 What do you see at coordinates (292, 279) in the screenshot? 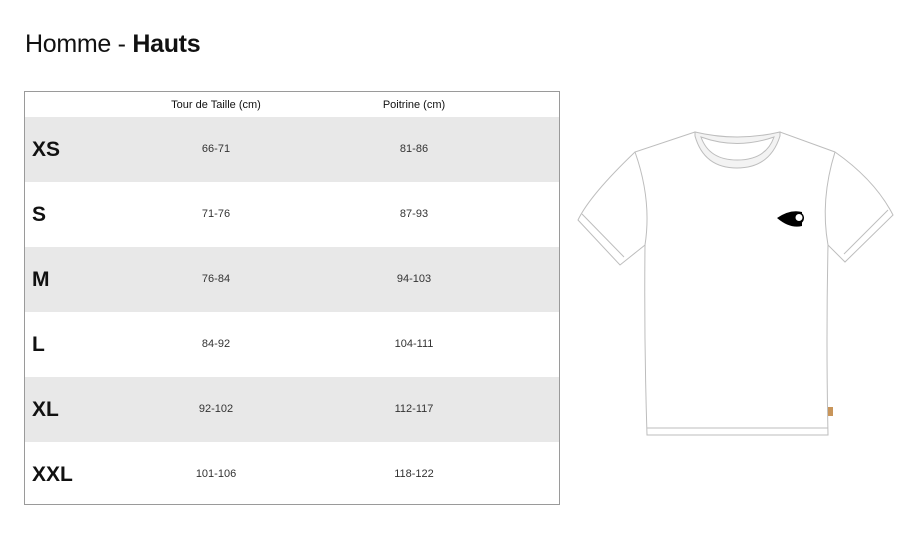
I see `table-row: M 76-84 94-103` at bounding box center [292, 279].